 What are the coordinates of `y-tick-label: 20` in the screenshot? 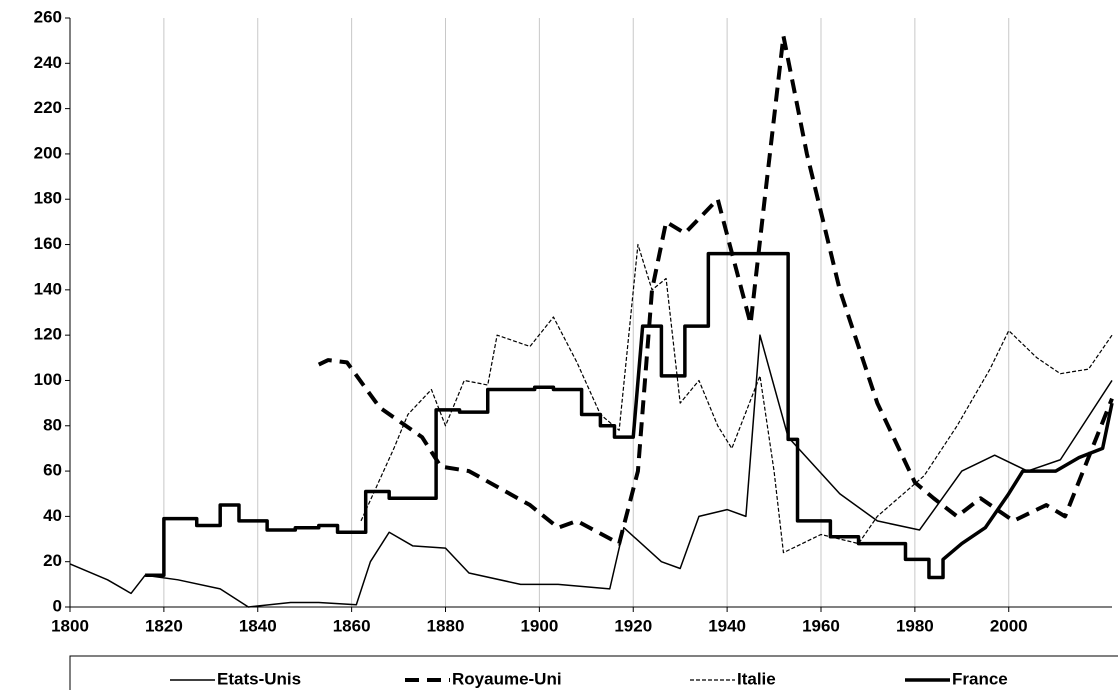 It's located at (52, 560).